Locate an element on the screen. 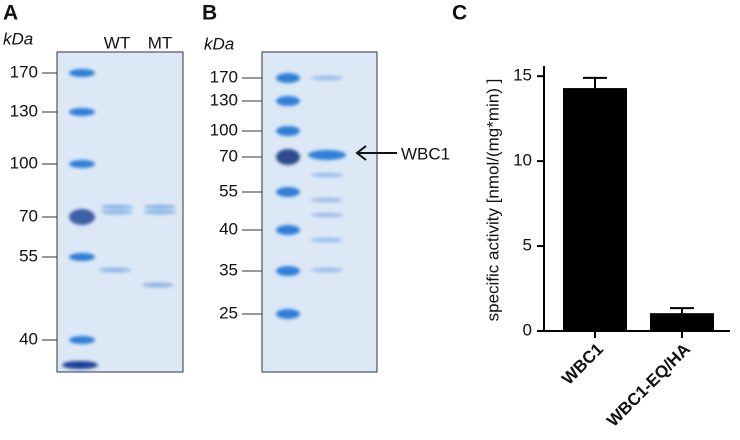 The image size is (740, 440). x-tick-label: WBC1-EQ/HA is located at coordinates (648, 385).